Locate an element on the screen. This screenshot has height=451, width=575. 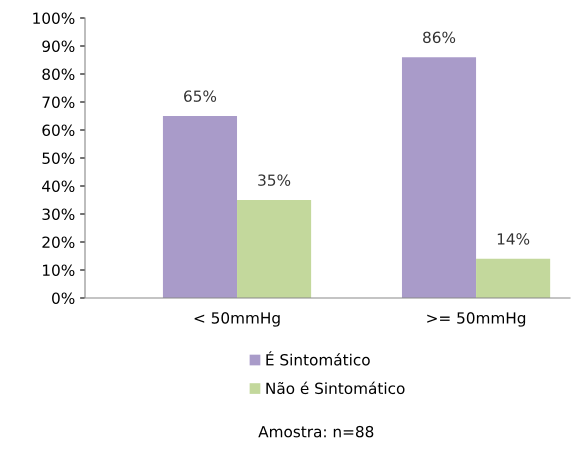
y-tick-label: 90% is located at coordinates (58, 46).